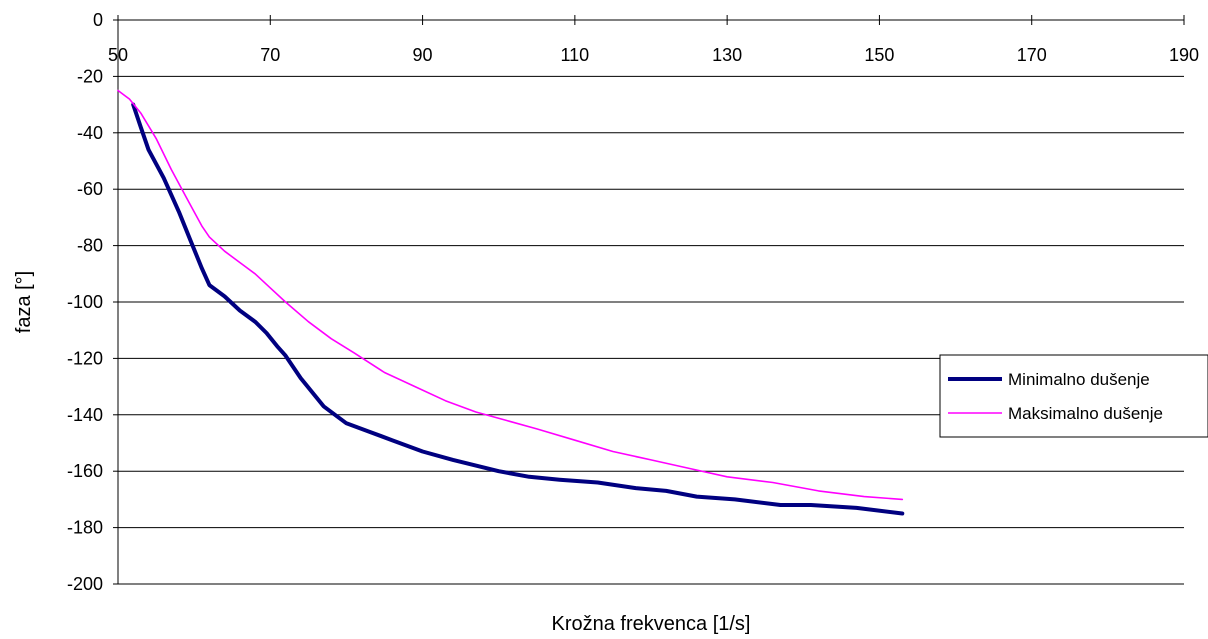  Describe the element at coordinates (270, 55) in the screenshot. I see `x-tick-label: 70` at that location.